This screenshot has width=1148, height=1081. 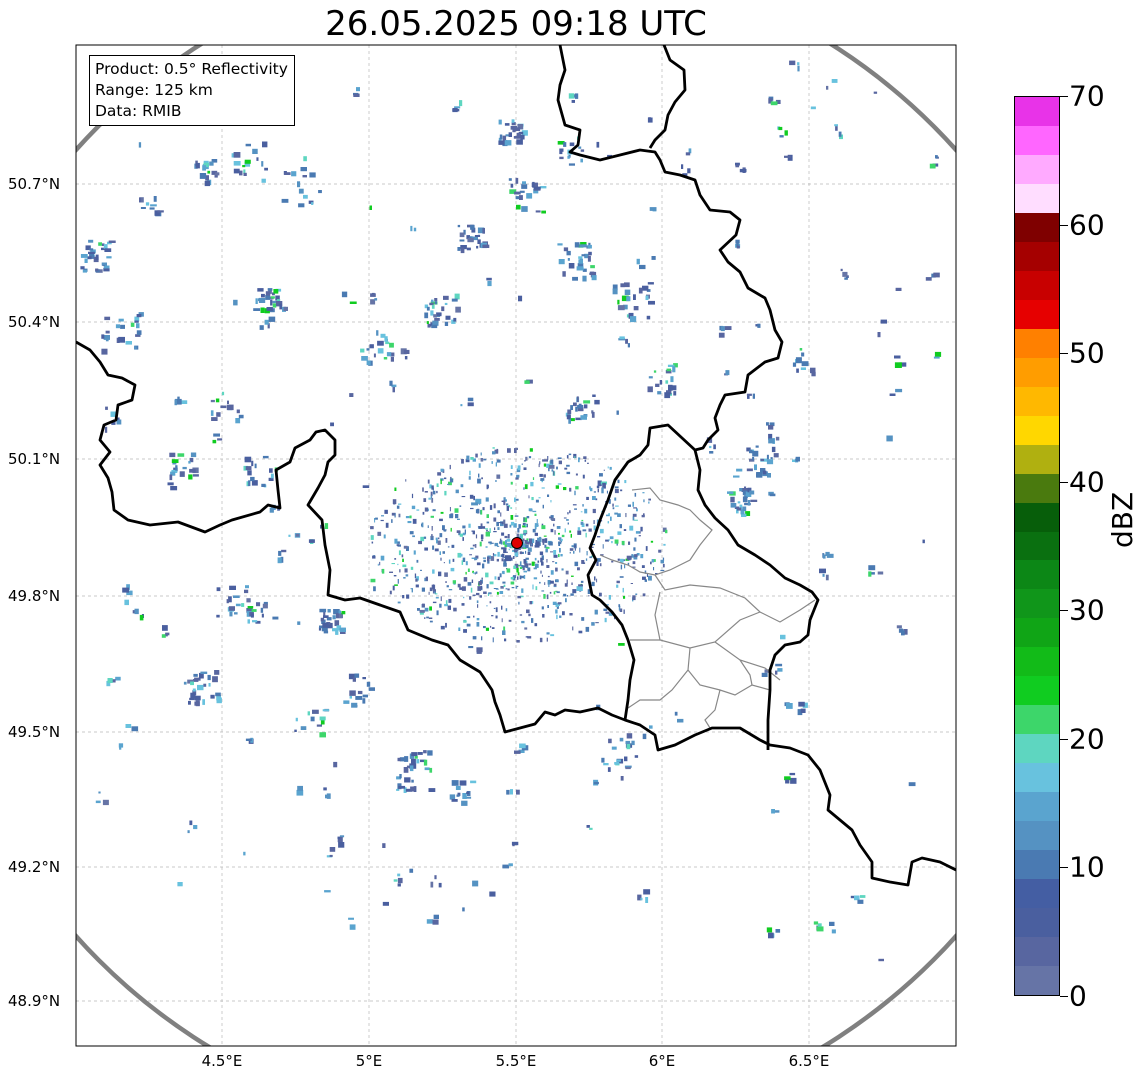 I want to click on colorbar-tick, so click(x=1064, y=225).